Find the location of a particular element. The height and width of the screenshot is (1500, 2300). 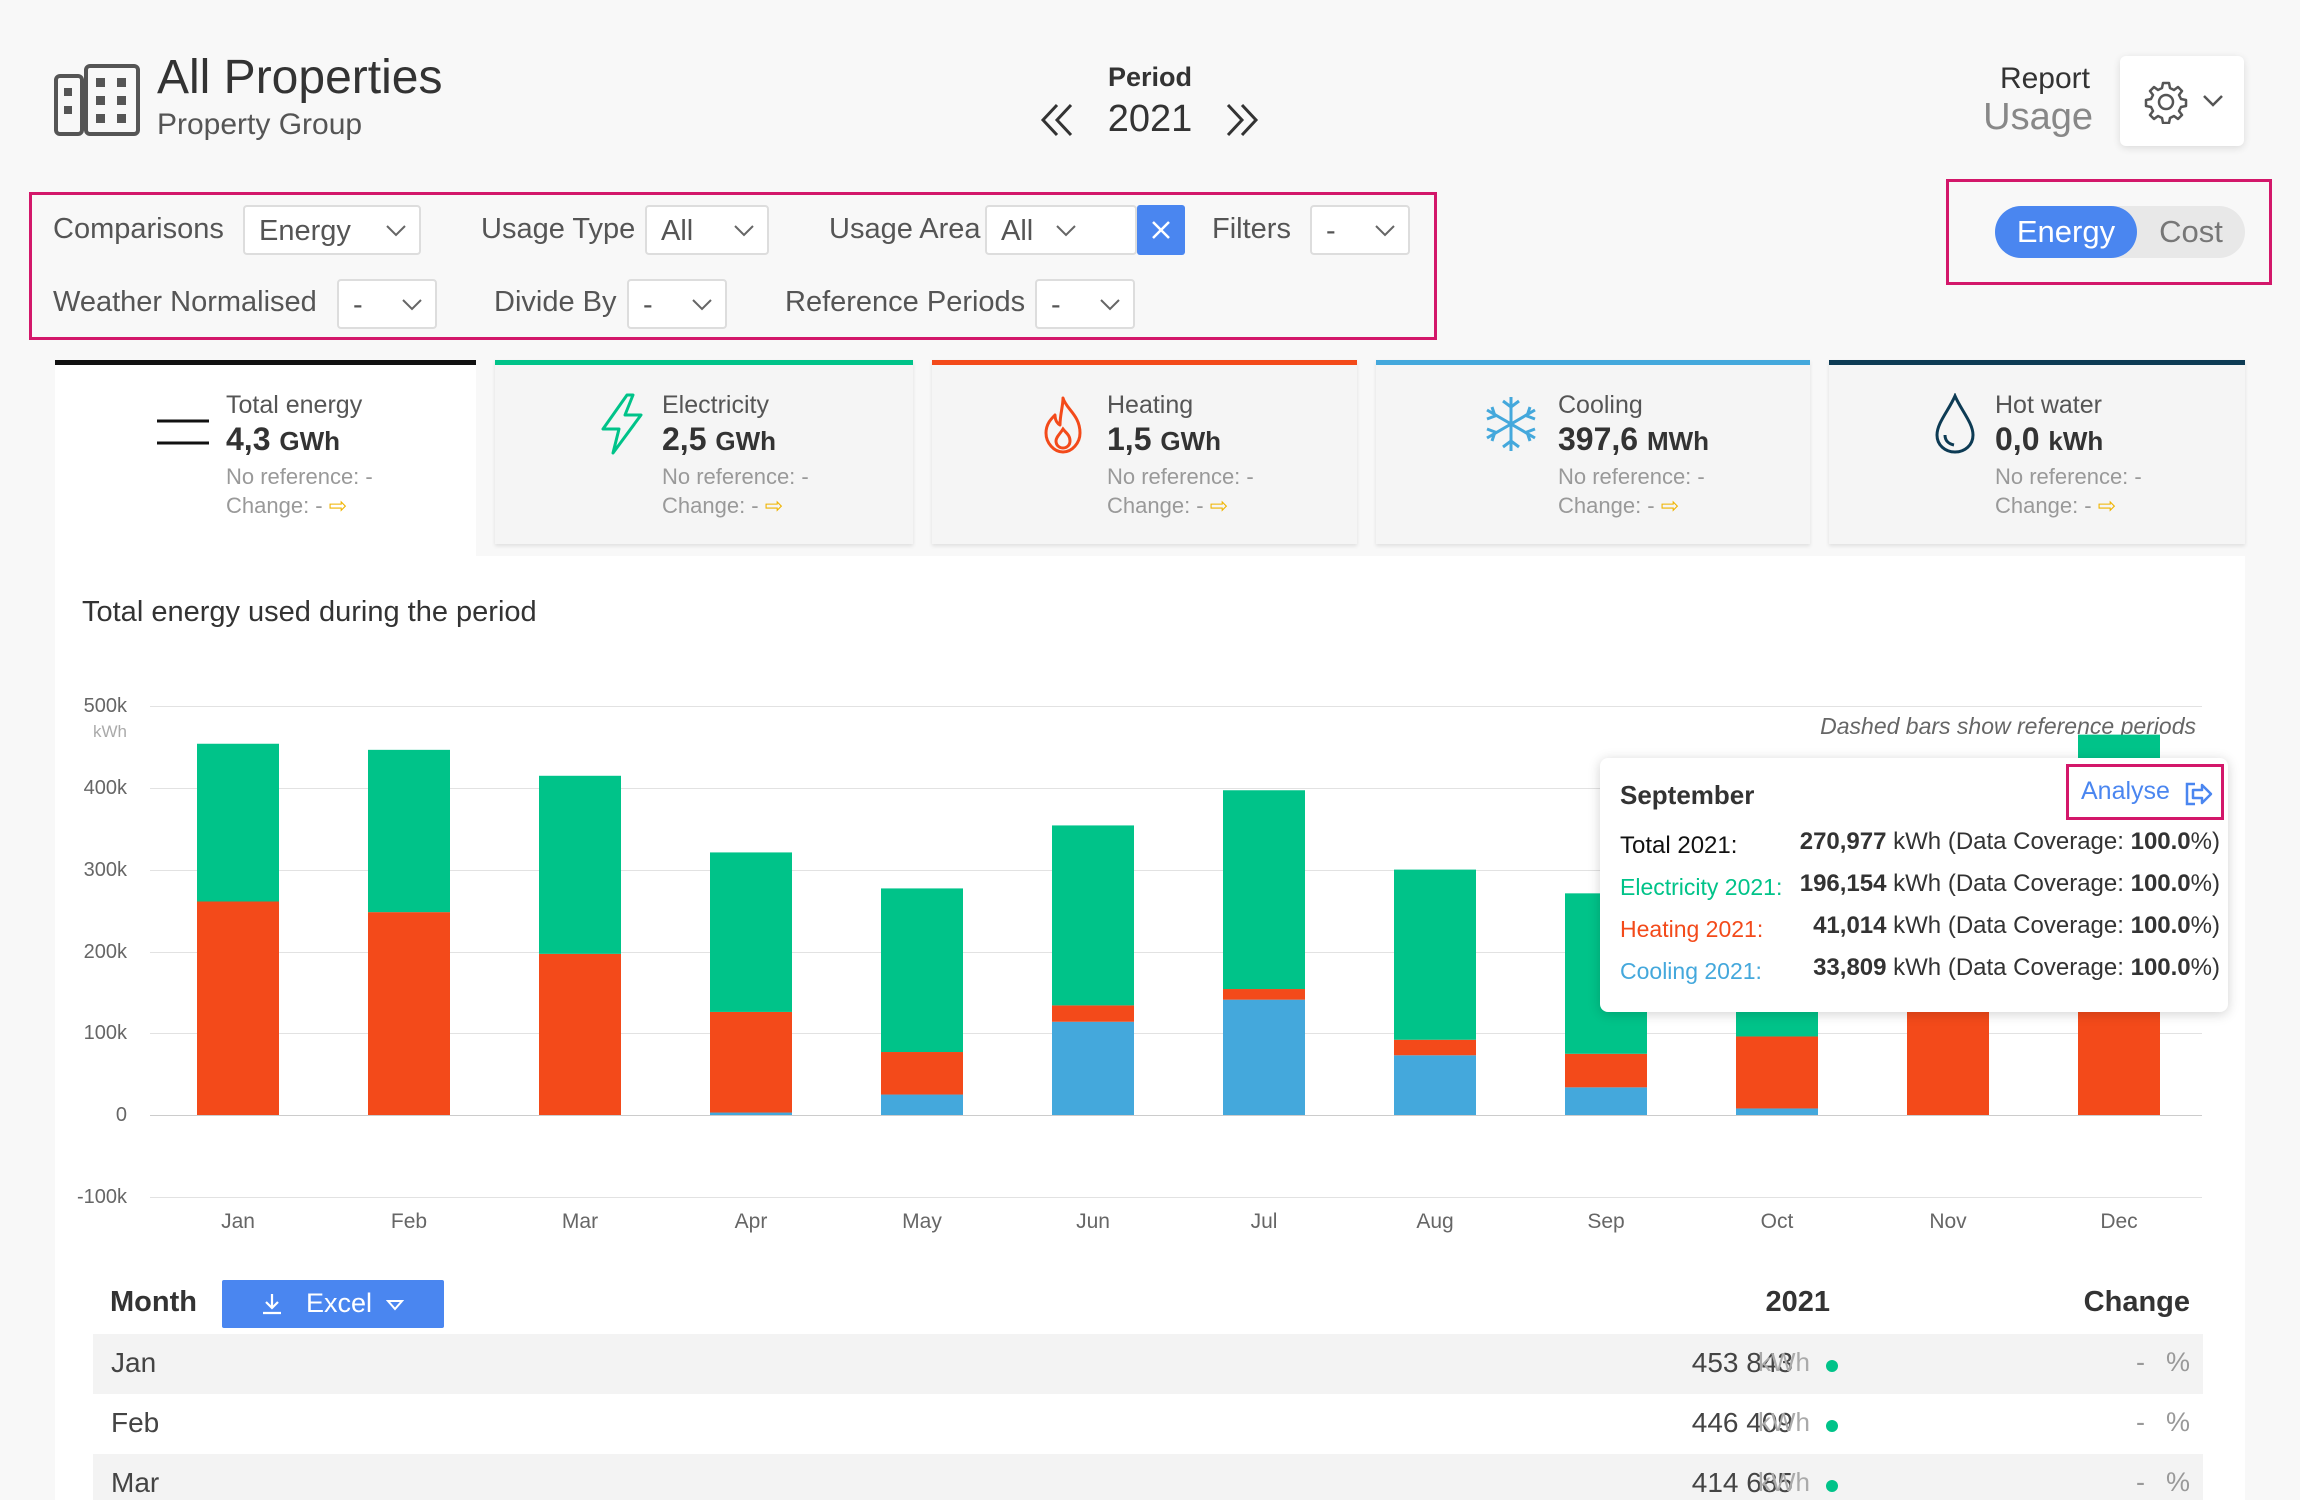

card-name: Cooling is located at coordinates (1600, 405).